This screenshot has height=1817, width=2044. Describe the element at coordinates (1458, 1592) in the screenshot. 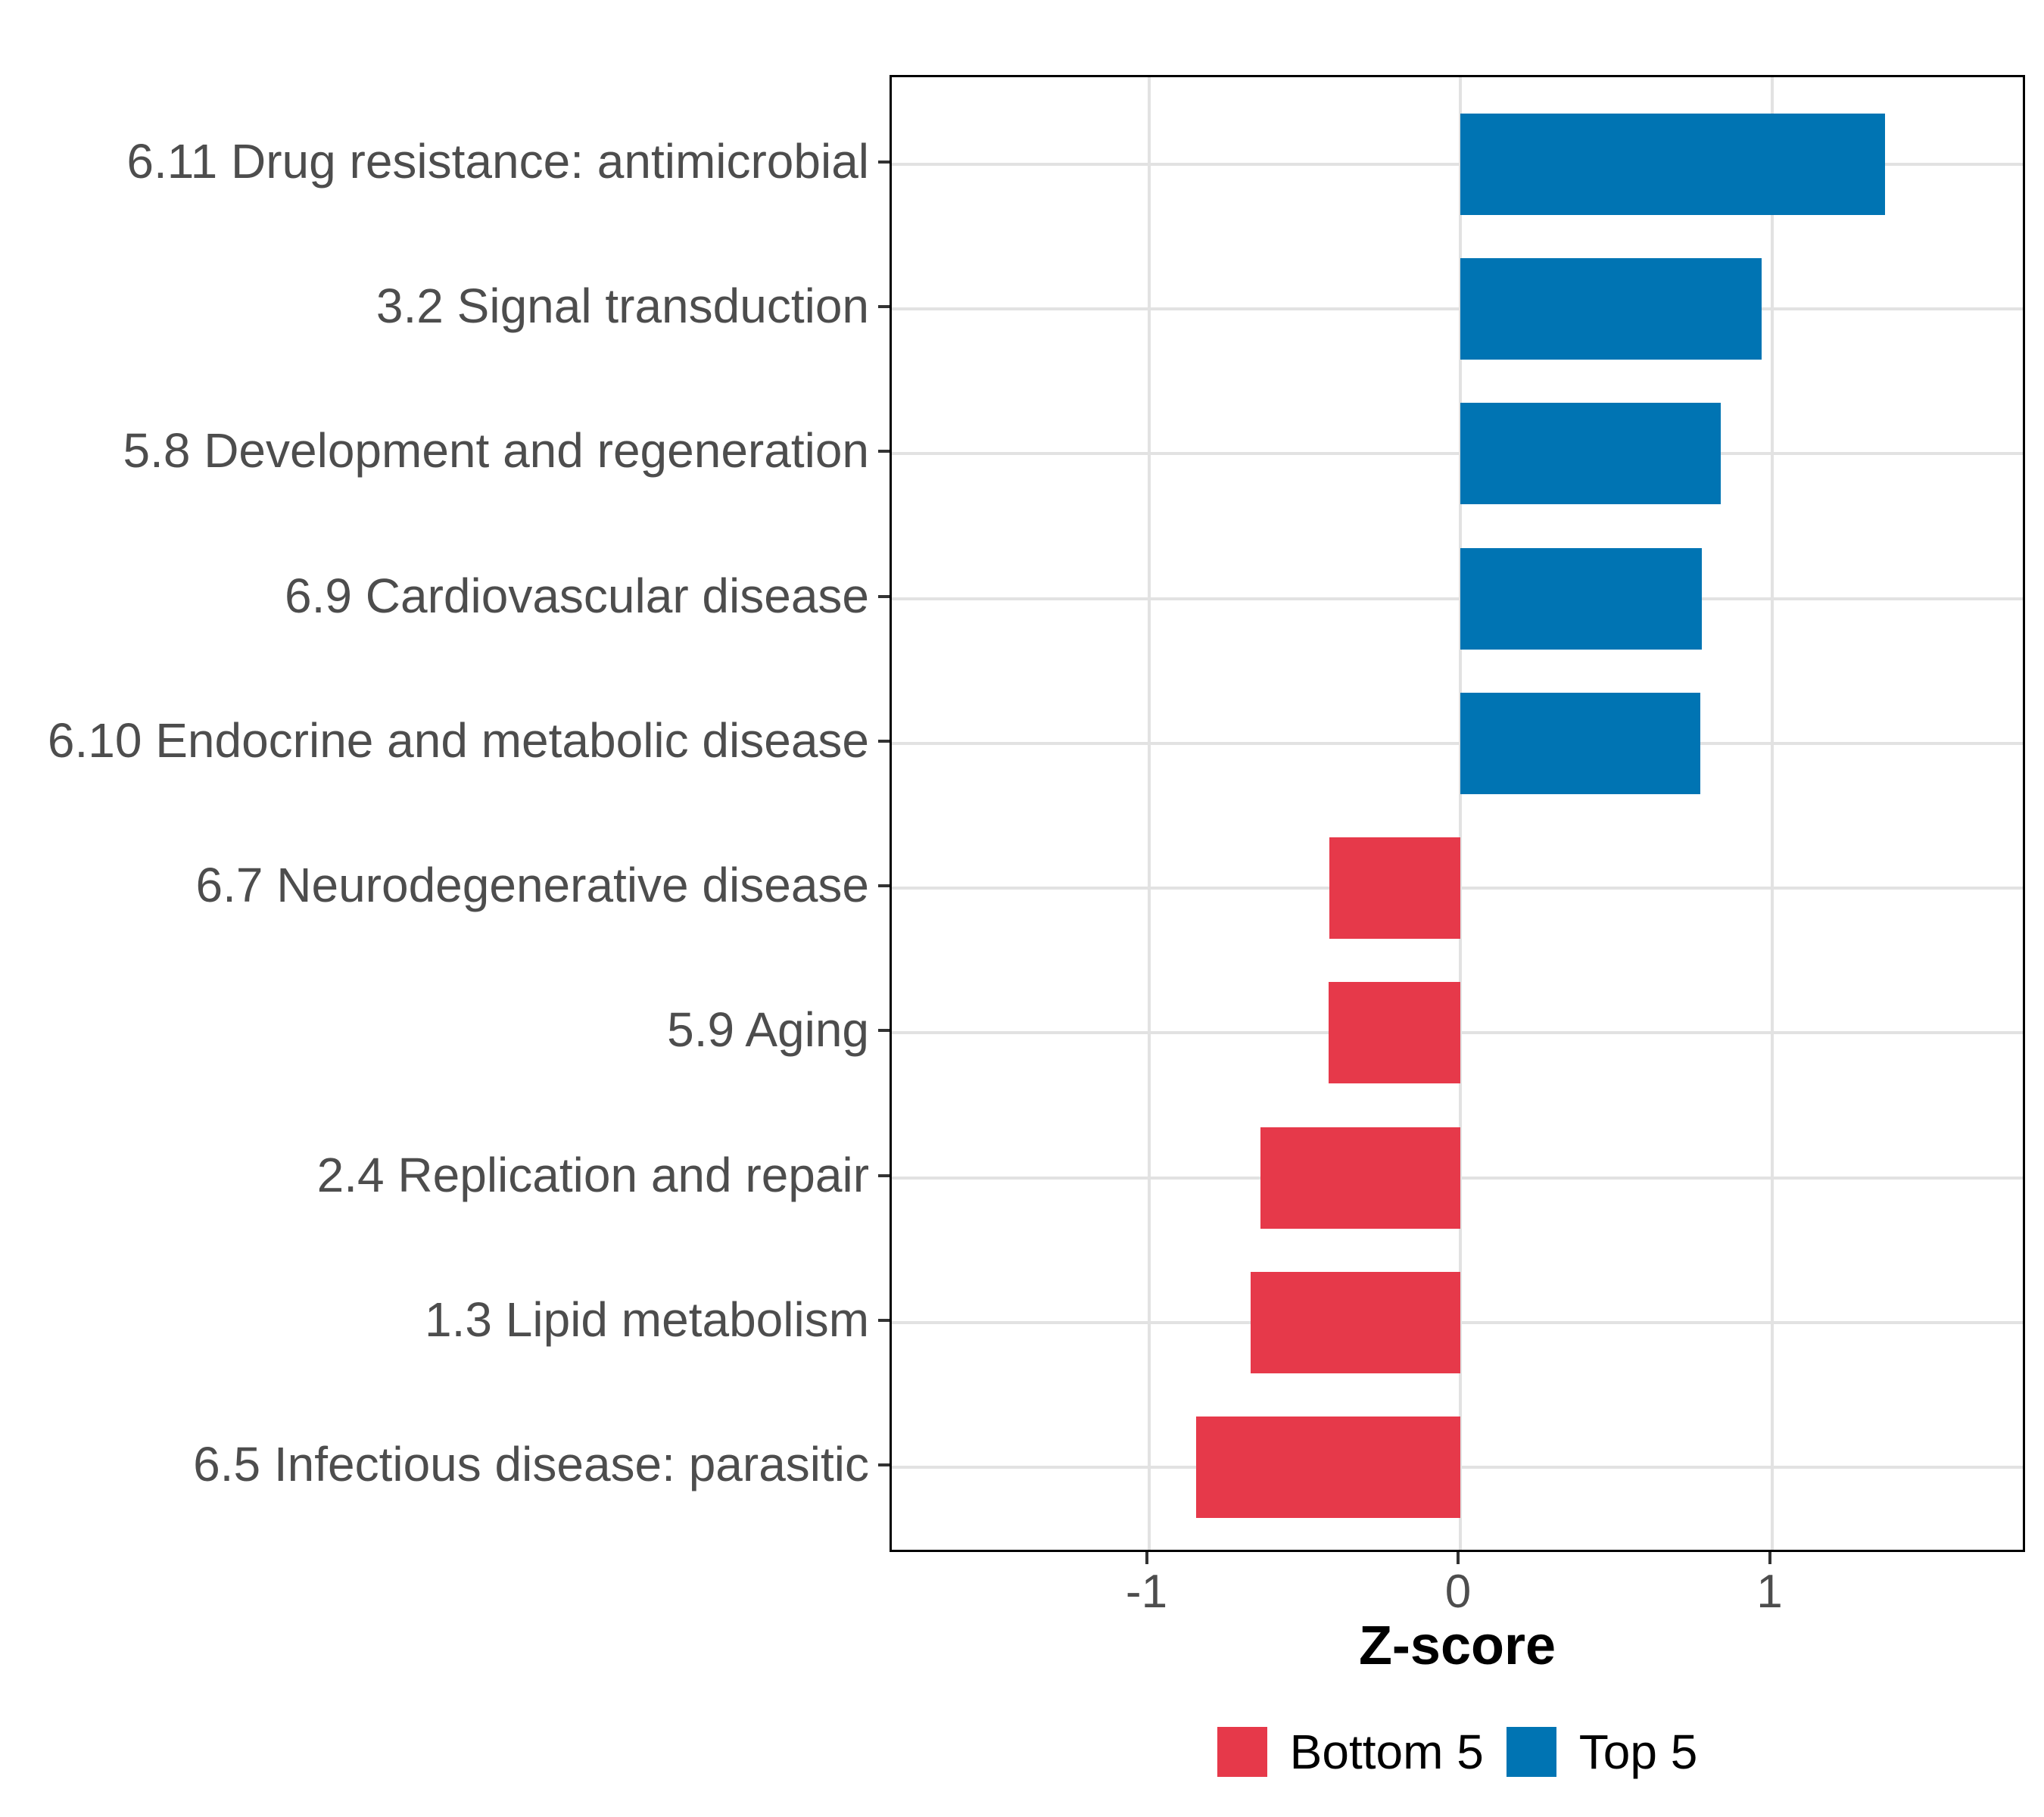

I see `x-axis-tick-label: 0` at that location.